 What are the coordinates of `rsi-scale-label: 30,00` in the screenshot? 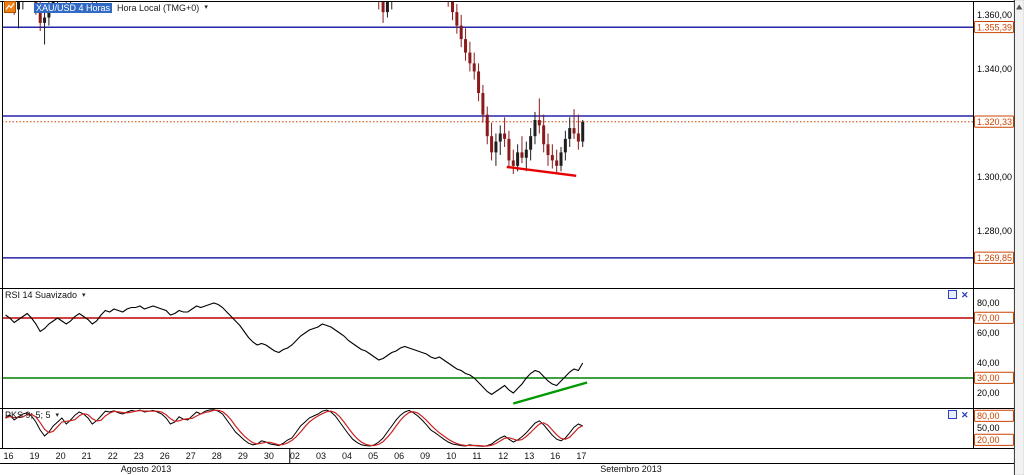 It's located at (988, 378).